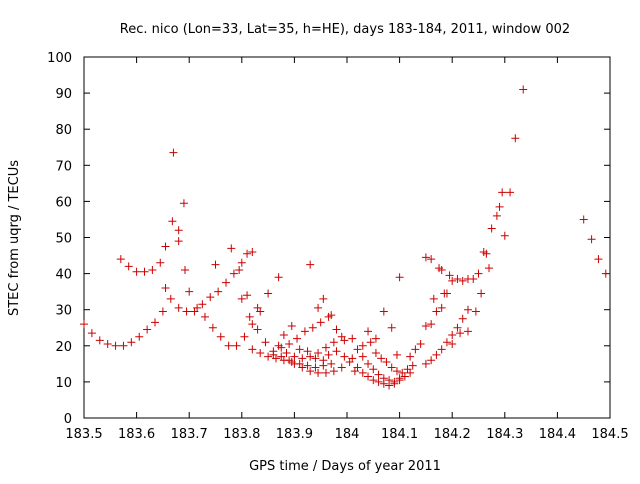 The height and width of the screenshot is (484, 640). Describe the element at coordinates (136, 434) in the screenshot. I see `x-tick-label: 183.6` at that location.